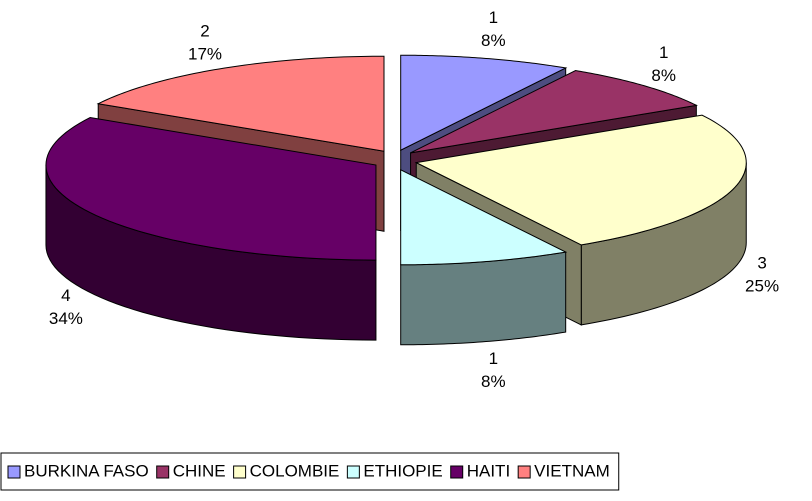  What do you see at coordinates (205, 54) in the screenshot?
I see `data-label: 17%` at bounding box center [205, 54].